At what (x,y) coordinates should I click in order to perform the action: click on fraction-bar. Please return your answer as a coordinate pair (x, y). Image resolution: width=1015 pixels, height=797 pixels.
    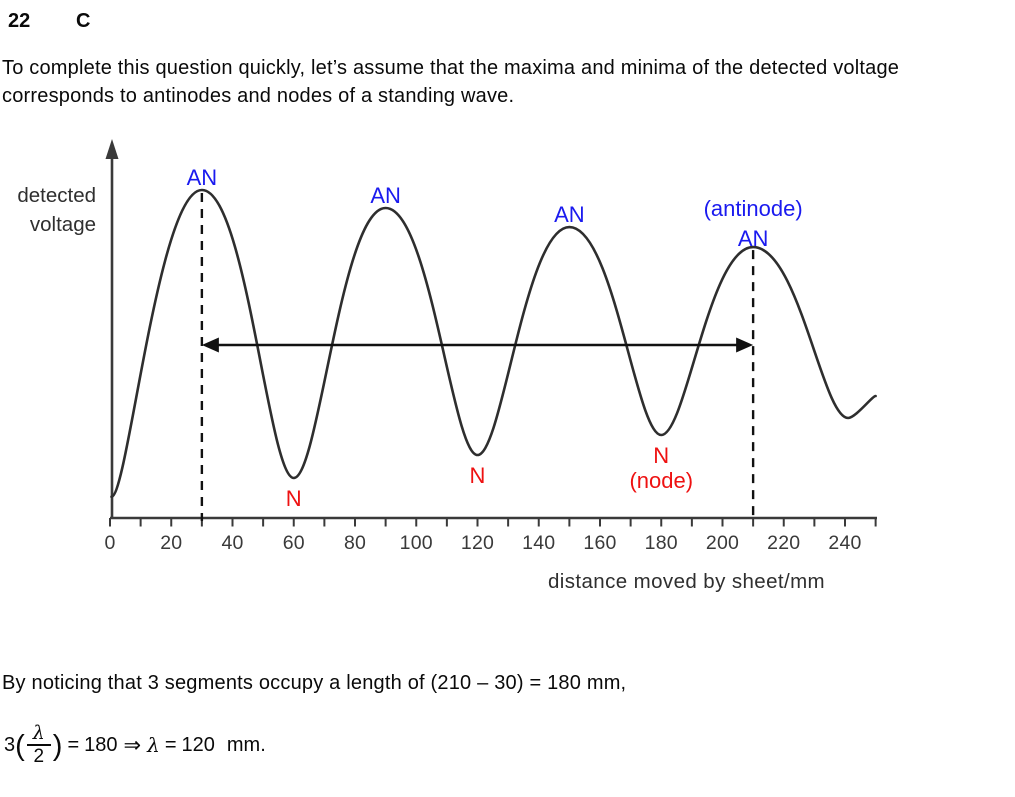
    Looking at the image, I should click on (38, 745).